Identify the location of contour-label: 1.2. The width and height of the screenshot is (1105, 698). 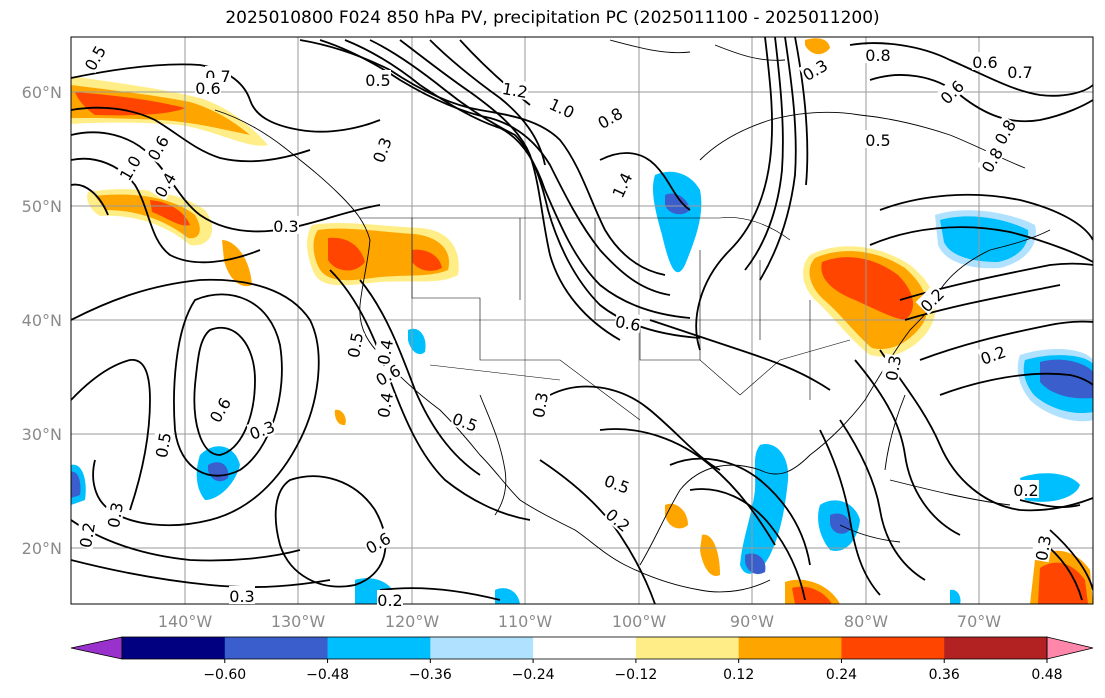
(515, 89).